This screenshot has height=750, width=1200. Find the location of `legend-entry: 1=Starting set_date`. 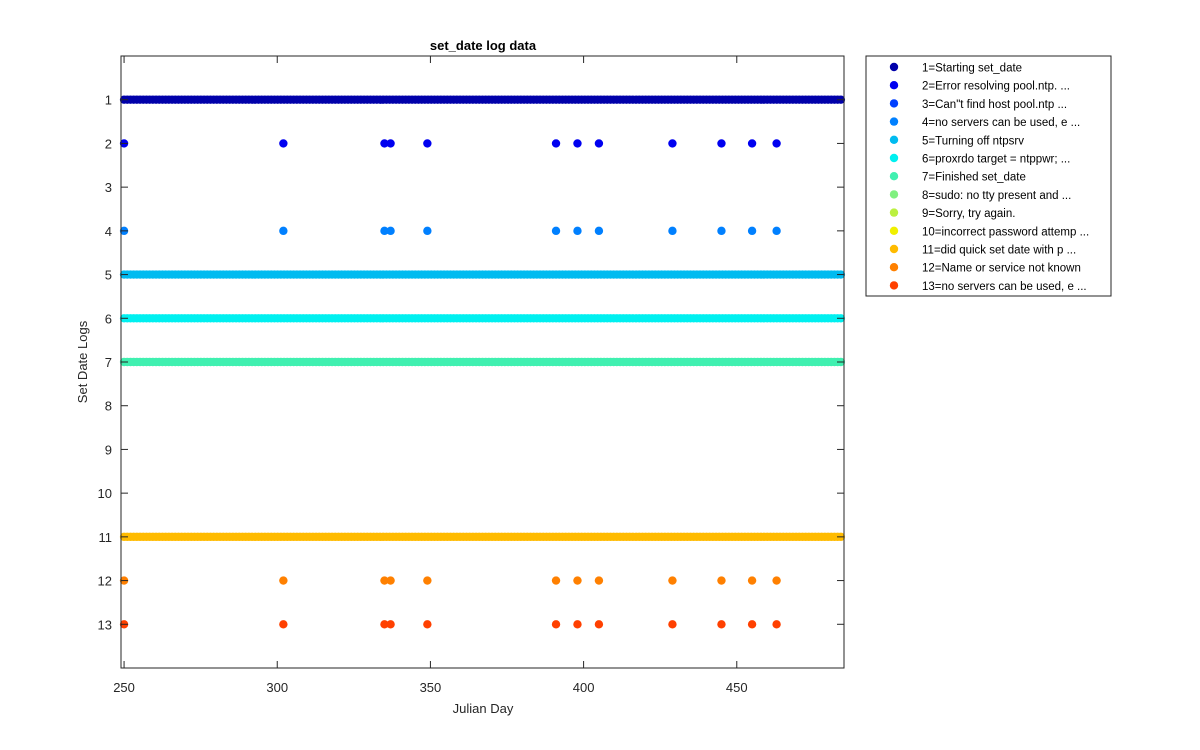

legend-entry: 1=Starting set_date is located at coordinates (955, 68).